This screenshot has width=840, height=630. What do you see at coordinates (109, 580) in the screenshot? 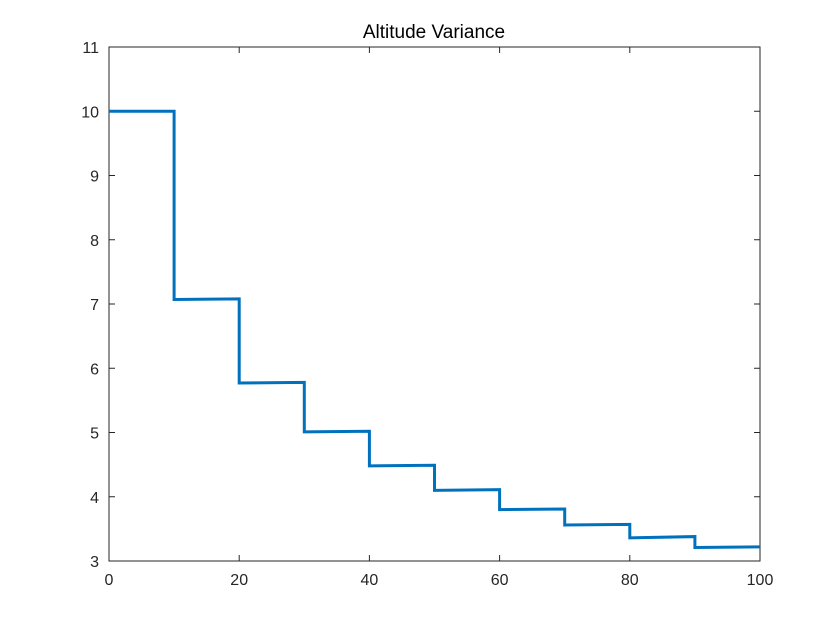
I see `x-tick-label: 0` at bounding box center [109, 580].